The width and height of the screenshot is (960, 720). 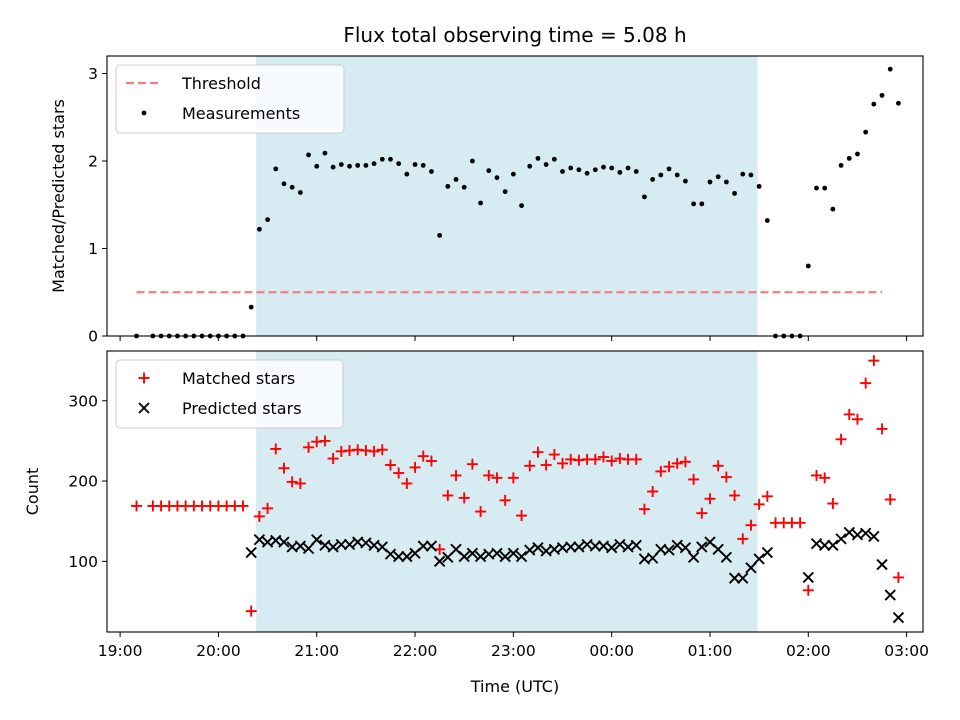 I want to click on y-tick-label: 300, so click(x=83, y=401).